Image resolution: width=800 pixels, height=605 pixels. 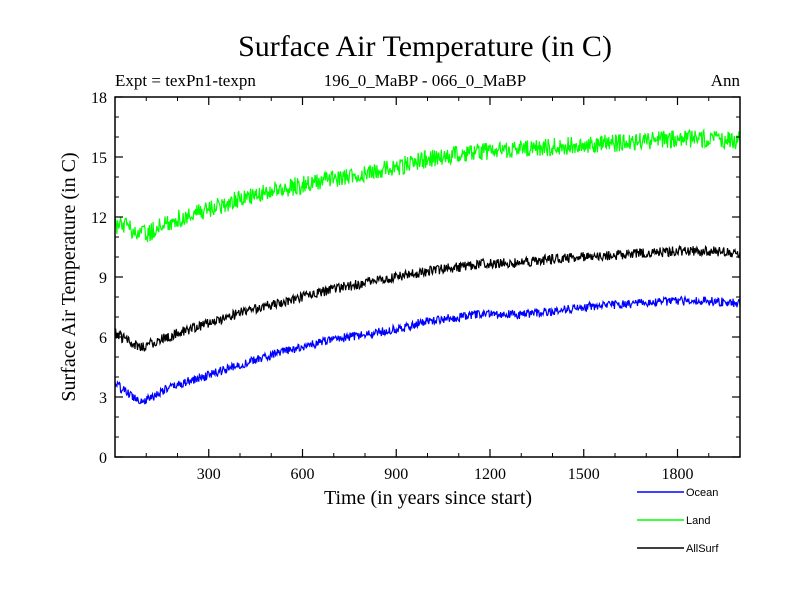 What do you see at coordinates (303, 474) in the screenshot?
I see `x-tick-label: 600` at bounding box center [303, 474].